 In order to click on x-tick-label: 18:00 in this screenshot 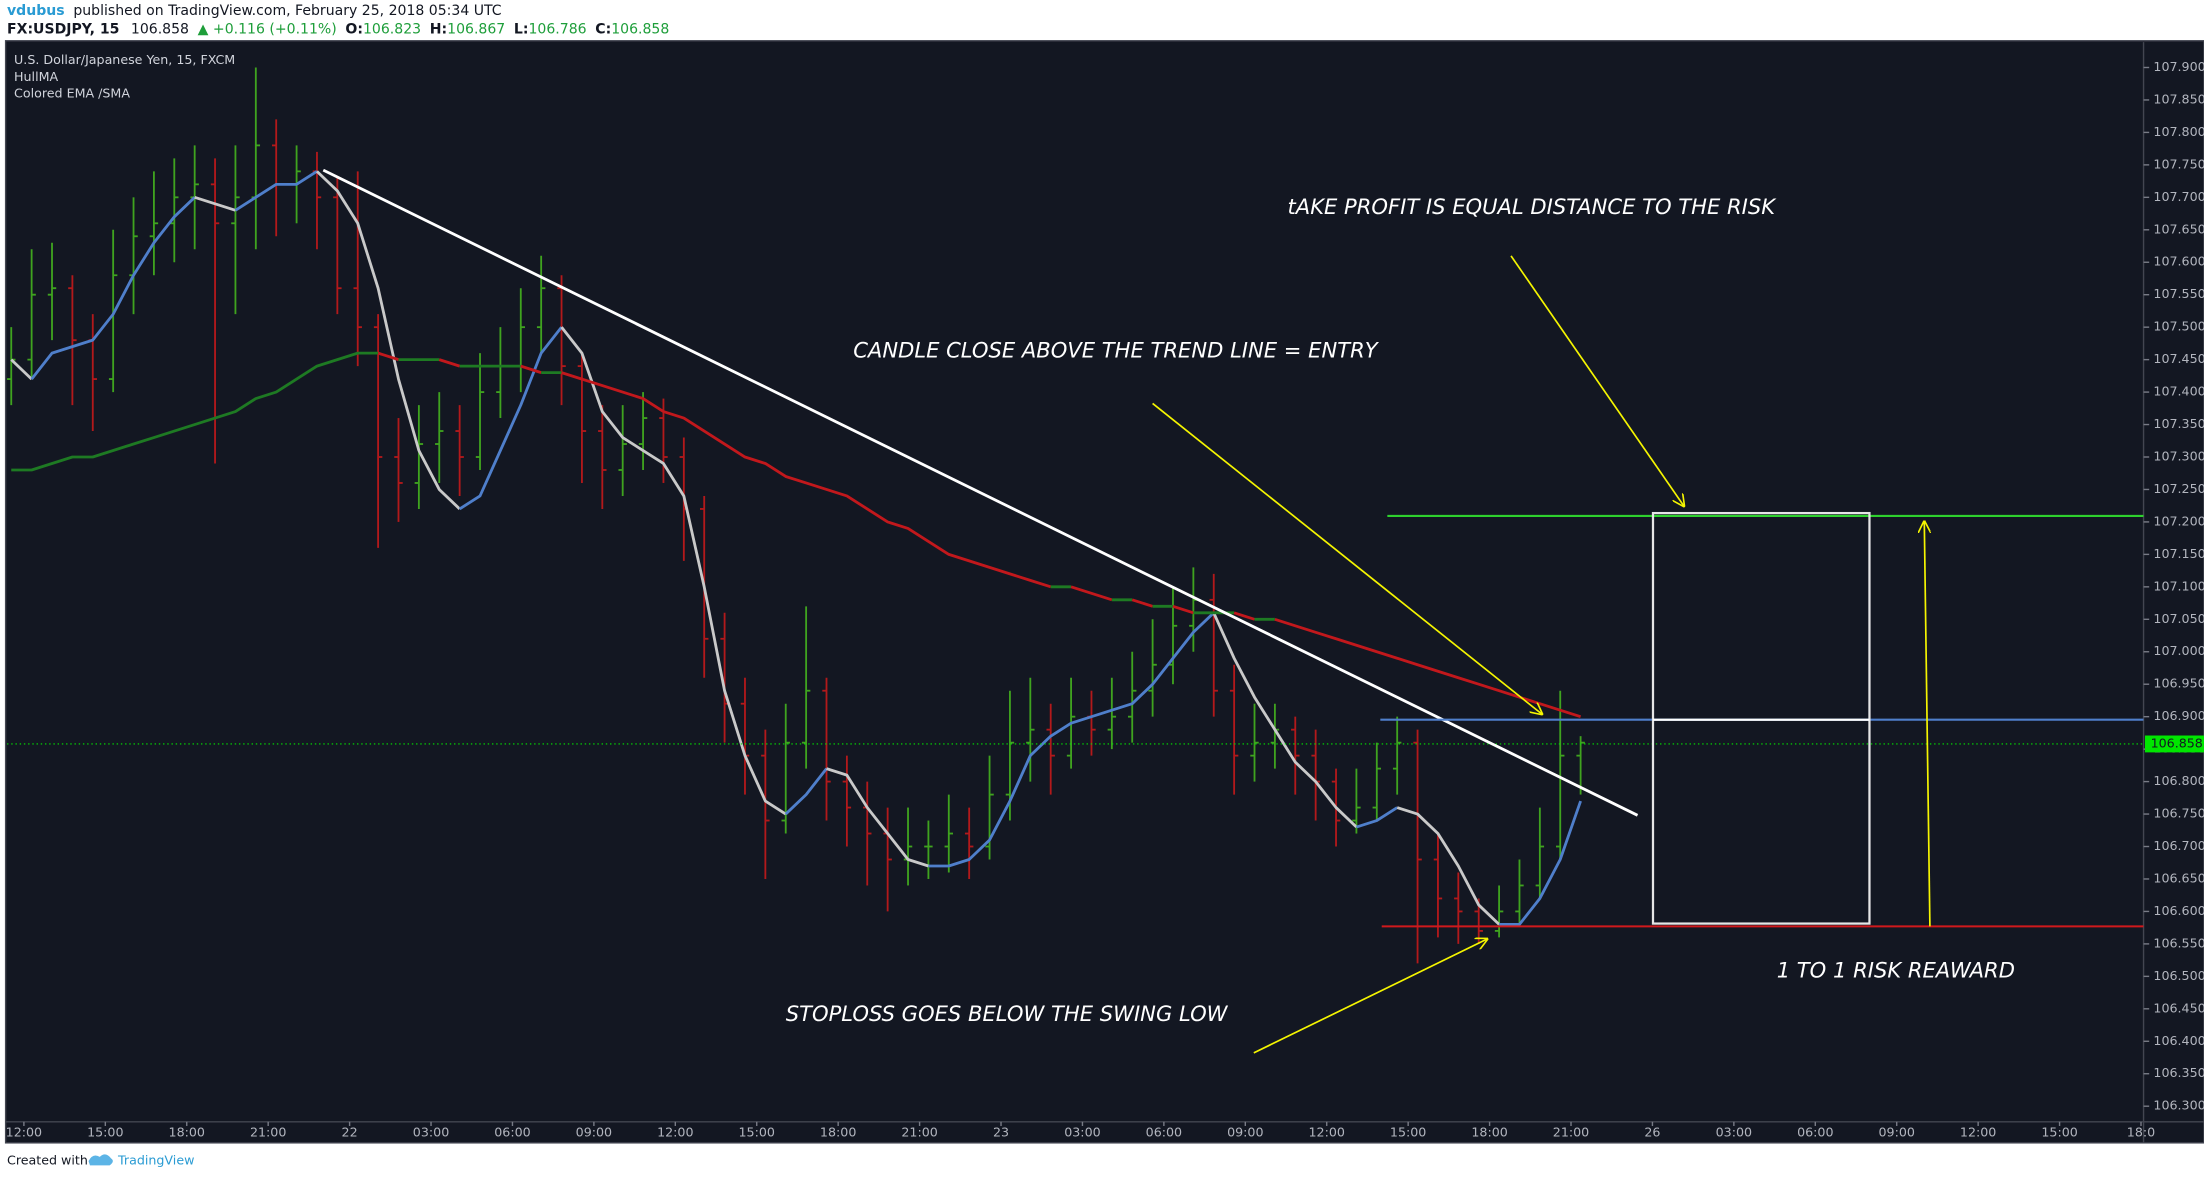, I will do `click(1489, 1132)`.